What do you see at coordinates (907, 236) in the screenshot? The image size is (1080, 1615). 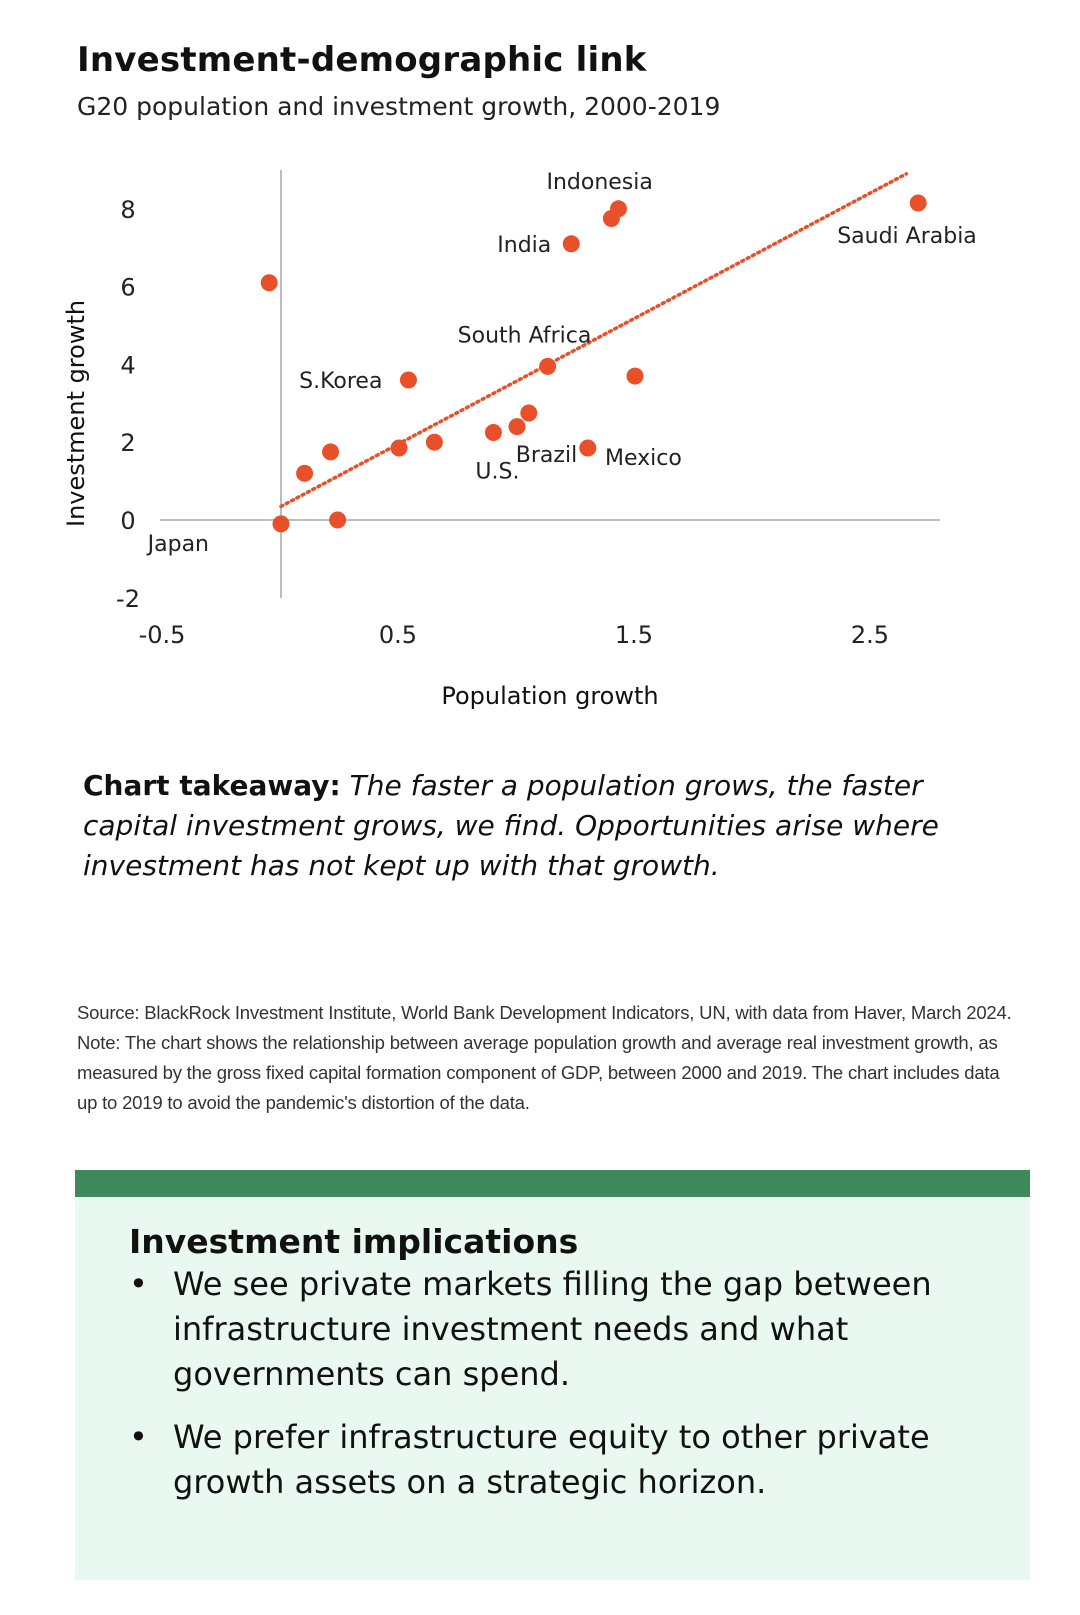 I see `point-label: Saudi Arabia` at bounding box center [907, 236].